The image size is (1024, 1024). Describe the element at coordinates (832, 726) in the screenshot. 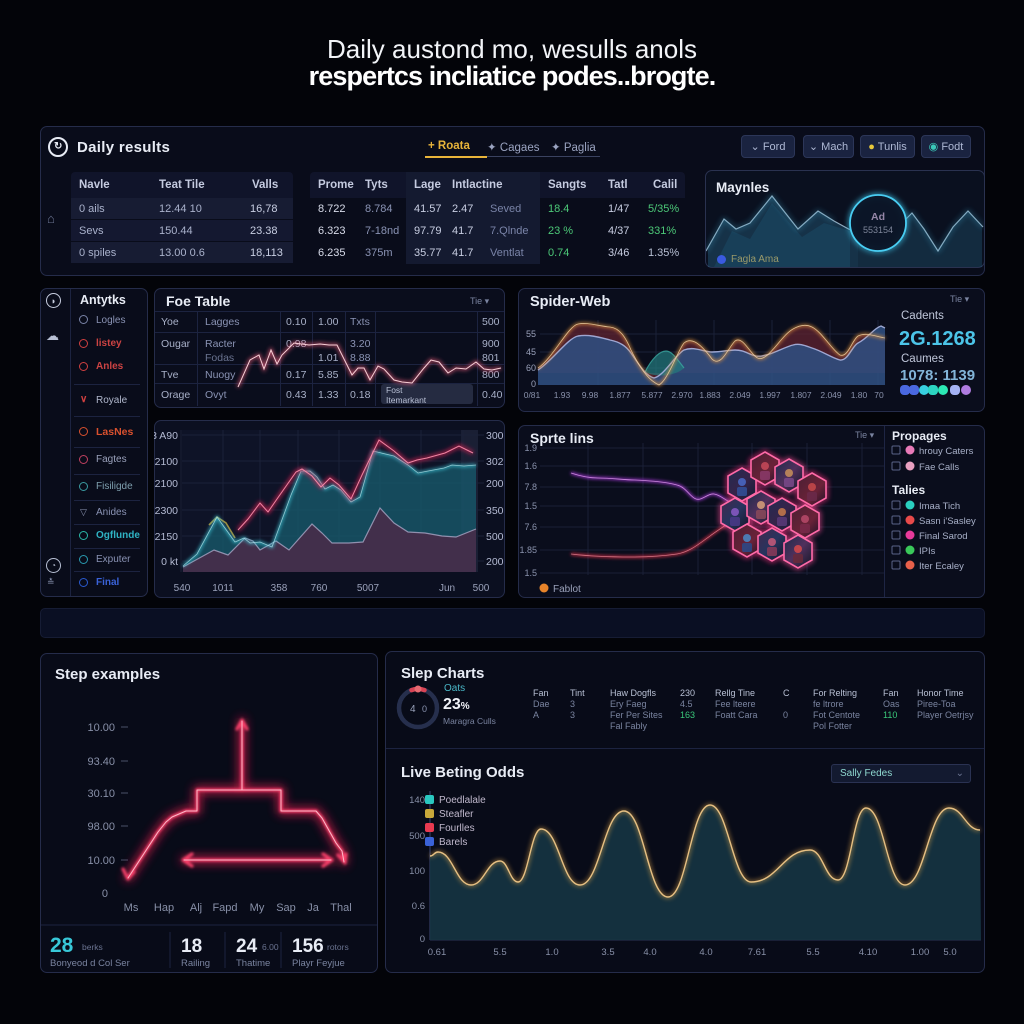

I see `svg-text: Pol Fotter` at that location.